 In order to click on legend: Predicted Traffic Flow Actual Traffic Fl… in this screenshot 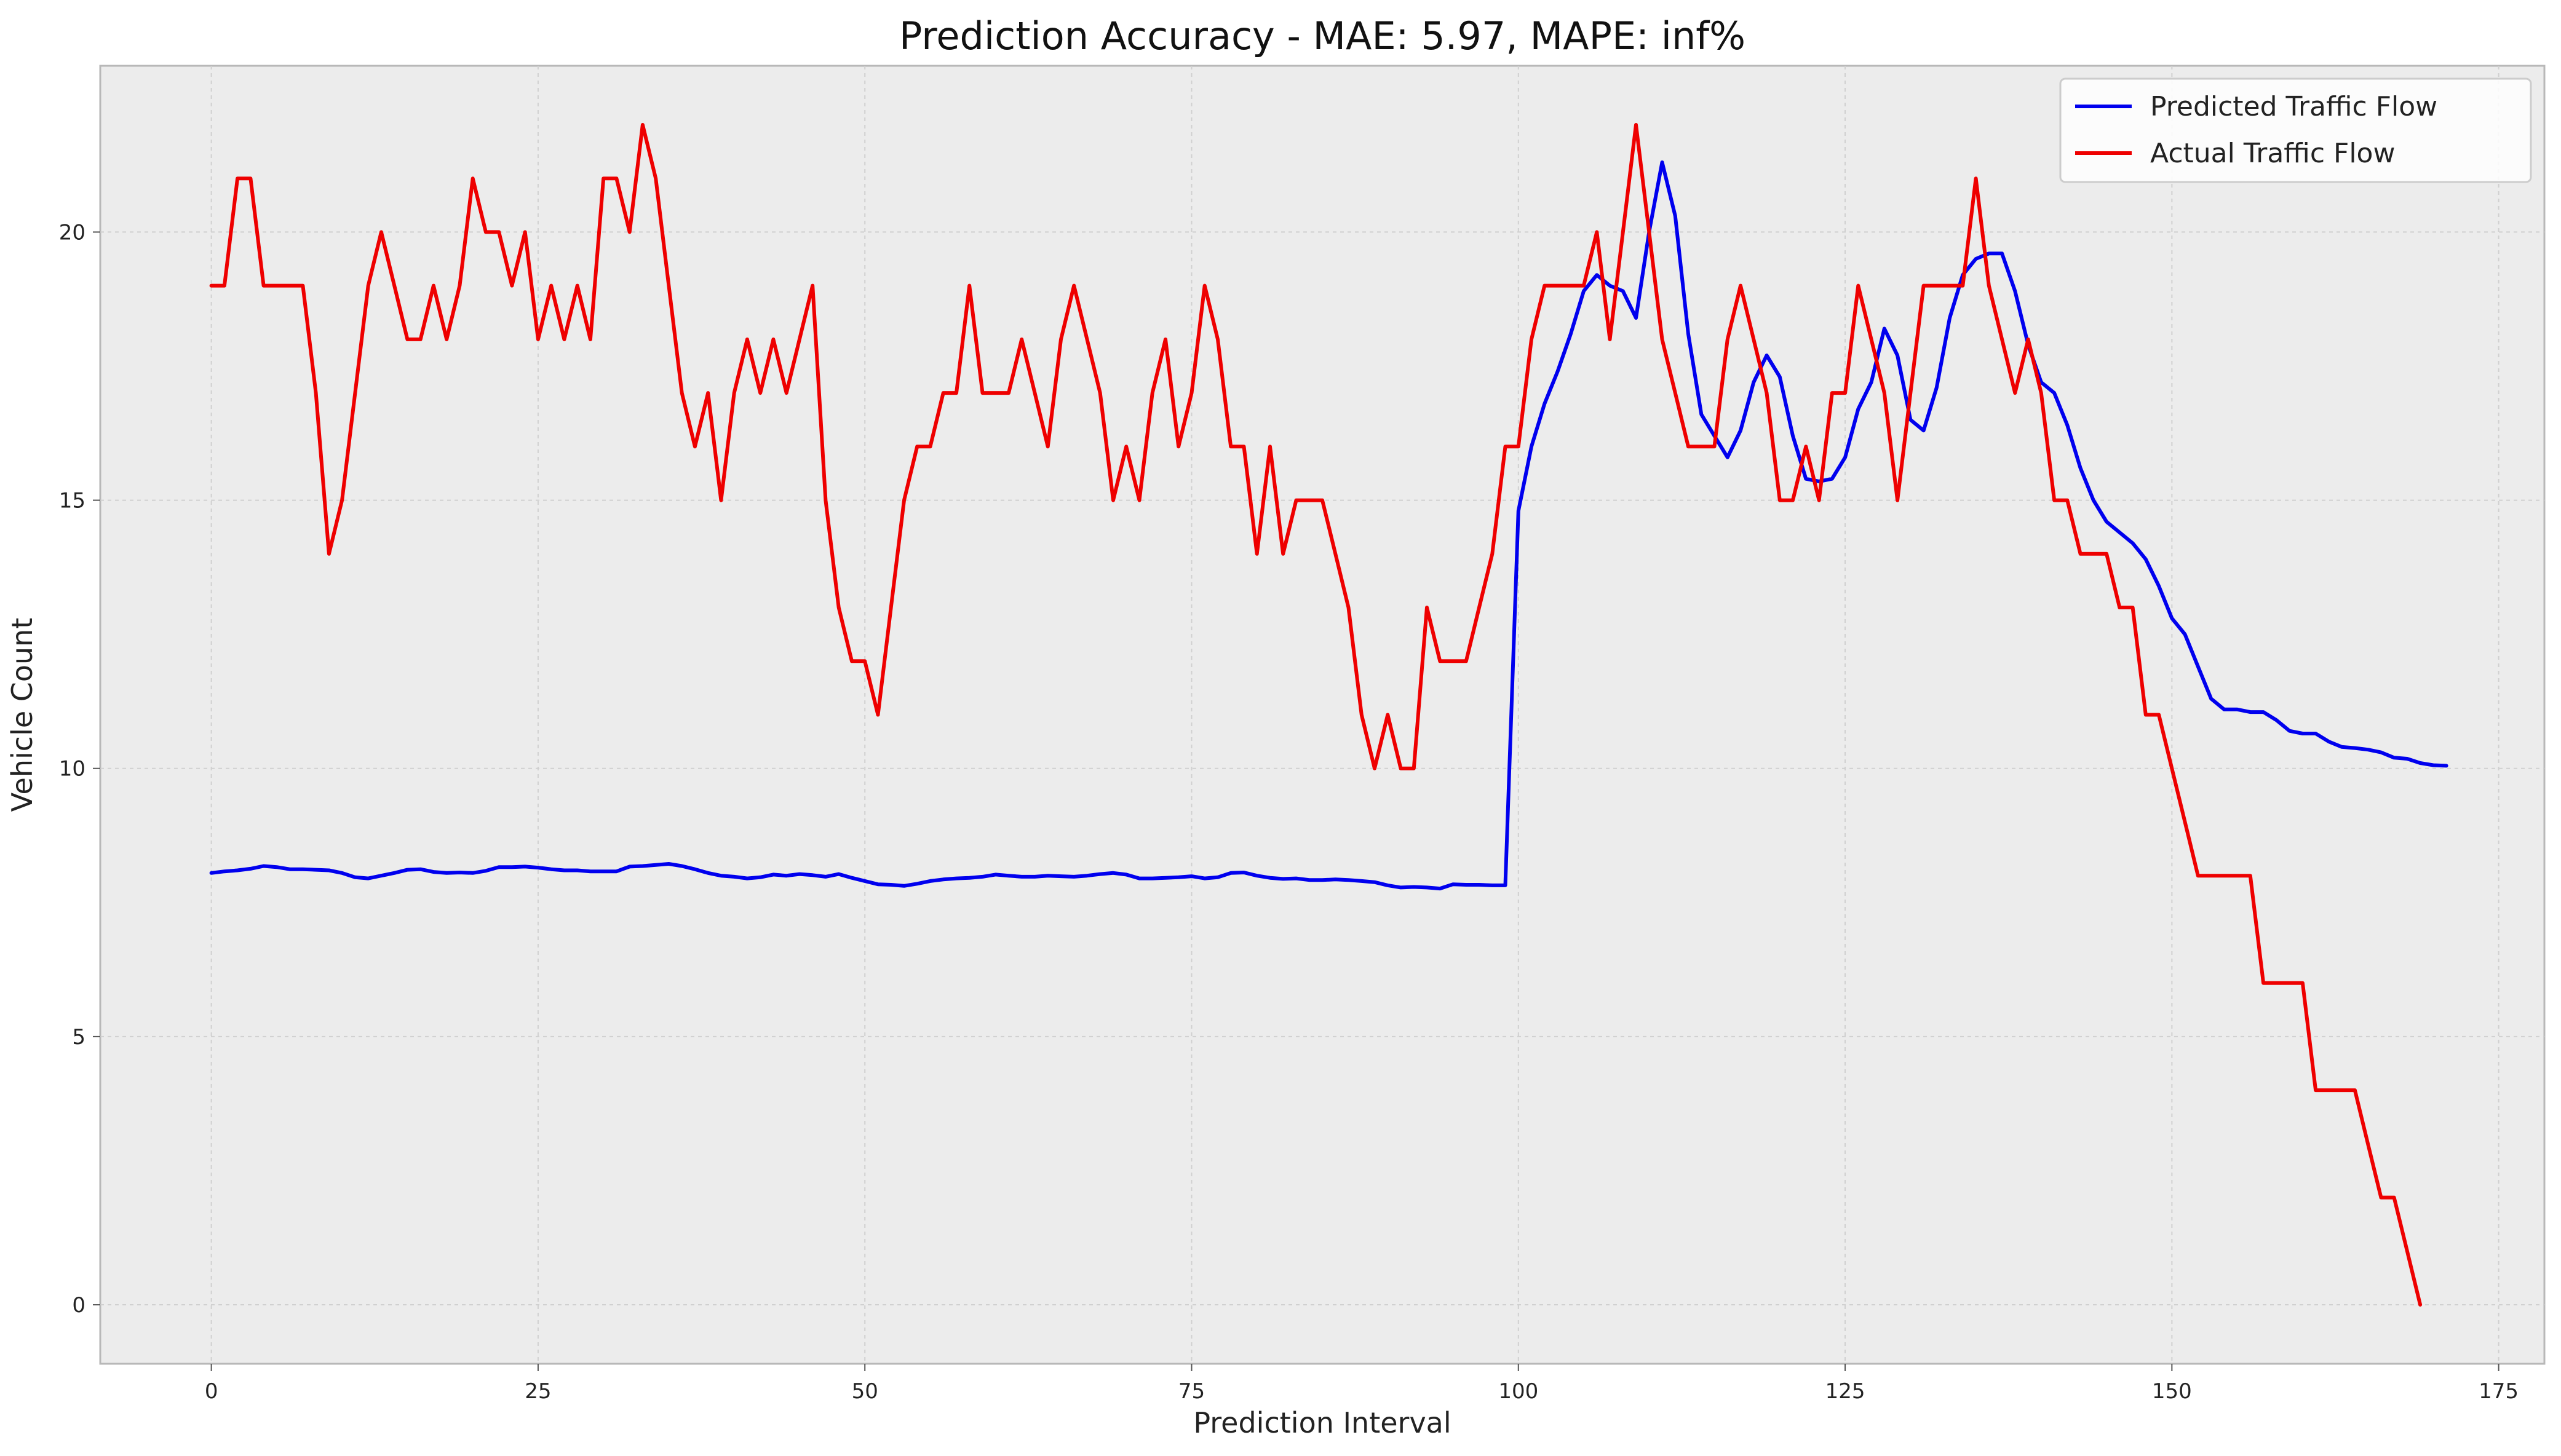, I will do `click(2296, 130)`.